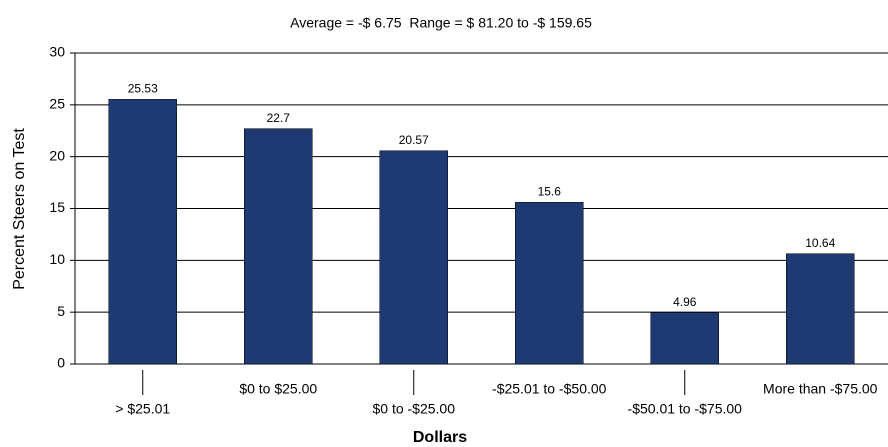 This screenshot has width=888, height=447. What do you see at coordinates (550, 191) in the screenshot?
I see `value-label: 15.6` at bounding box center [550, 191].